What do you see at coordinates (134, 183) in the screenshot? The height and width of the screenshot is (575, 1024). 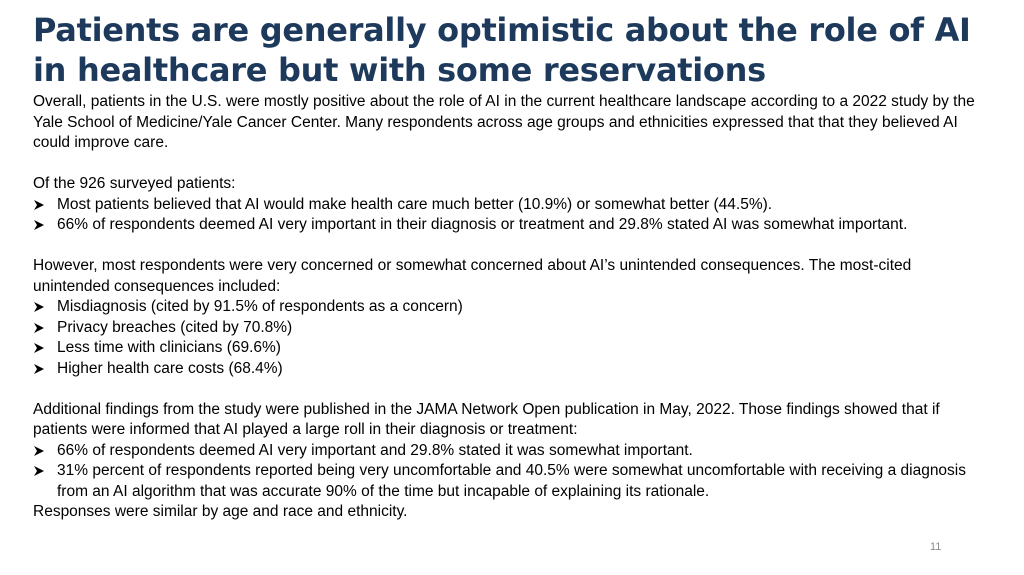 I see `surveyed-lead: Of the 926 surveyed patients:` at bounding box center [134, 183].